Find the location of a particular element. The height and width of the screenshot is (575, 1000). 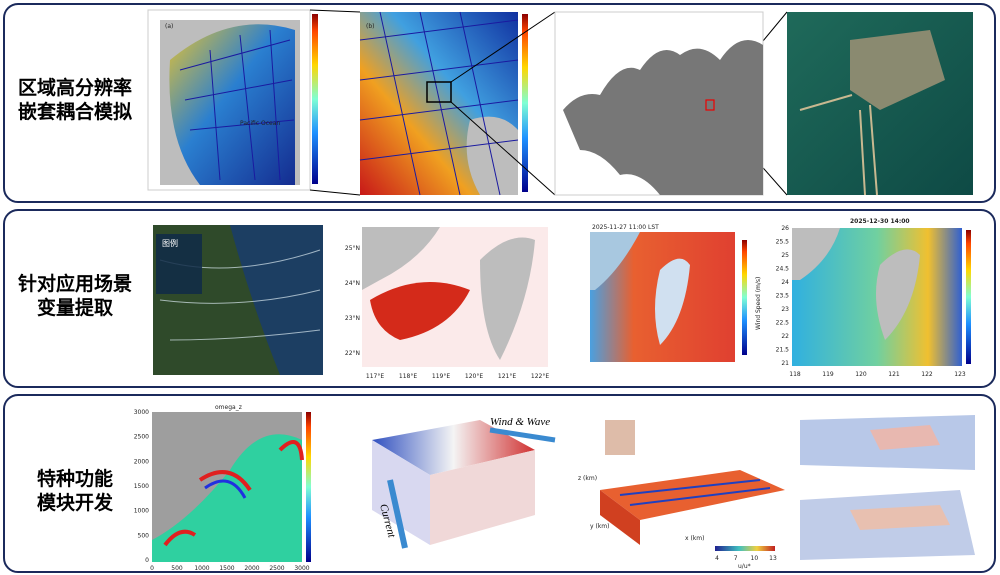

panel-tag: (a) is located at coordinates (169, 26).